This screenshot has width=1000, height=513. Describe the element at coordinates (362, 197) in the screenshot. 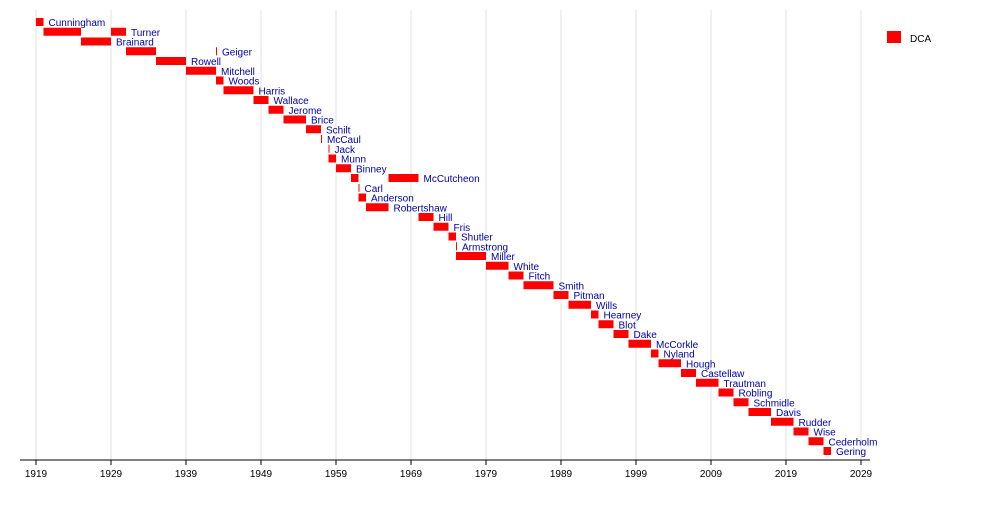

I see `bar-anderson` at that location.